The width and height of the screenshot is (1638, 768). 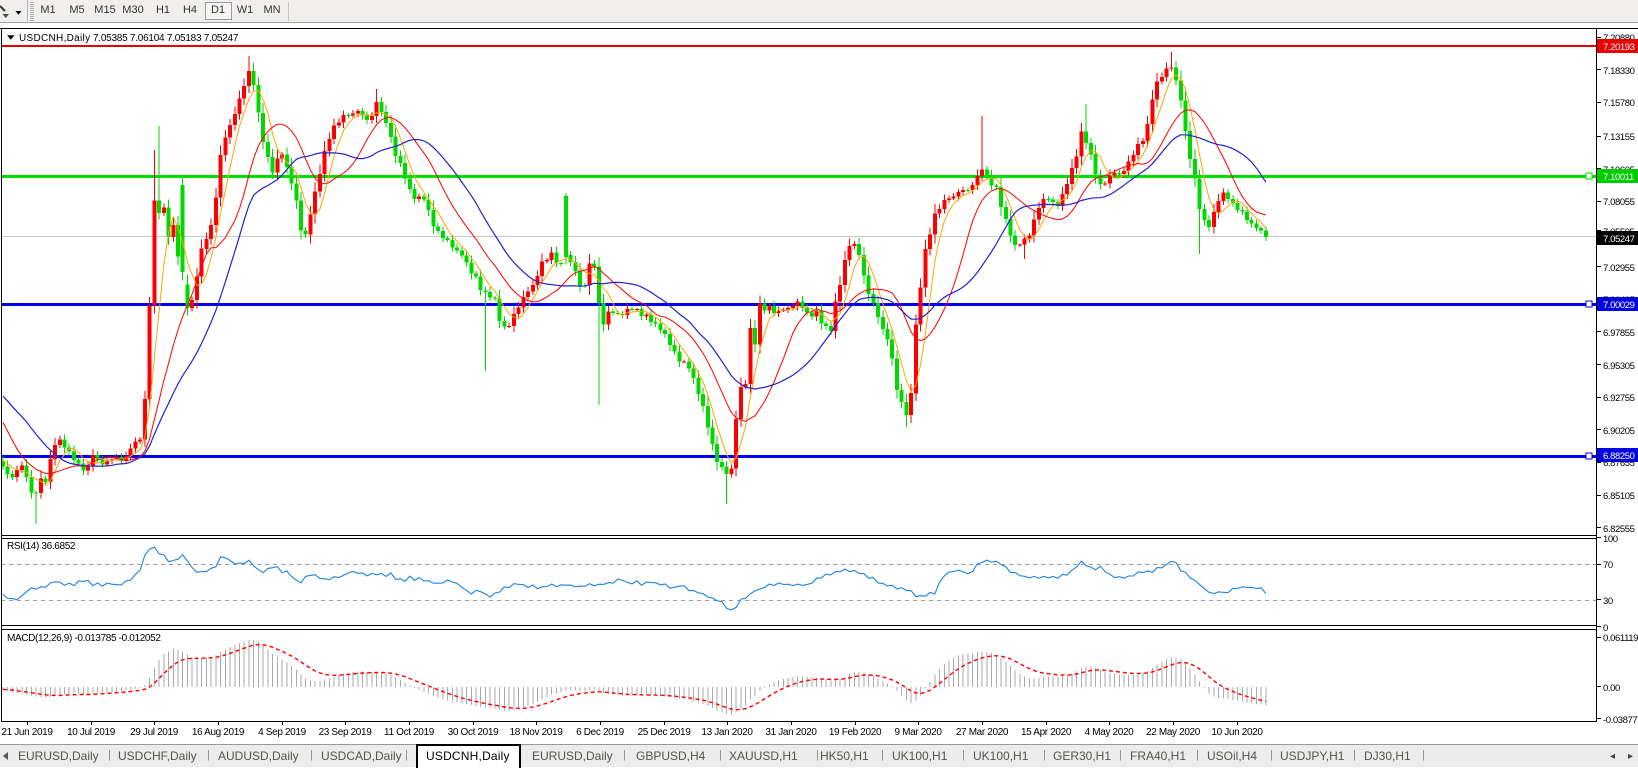 What do you see at coordinates (346, 732) in the screenshot?
I see `svg-text: 23 Sep 2019` at bounding box center [346, 732].